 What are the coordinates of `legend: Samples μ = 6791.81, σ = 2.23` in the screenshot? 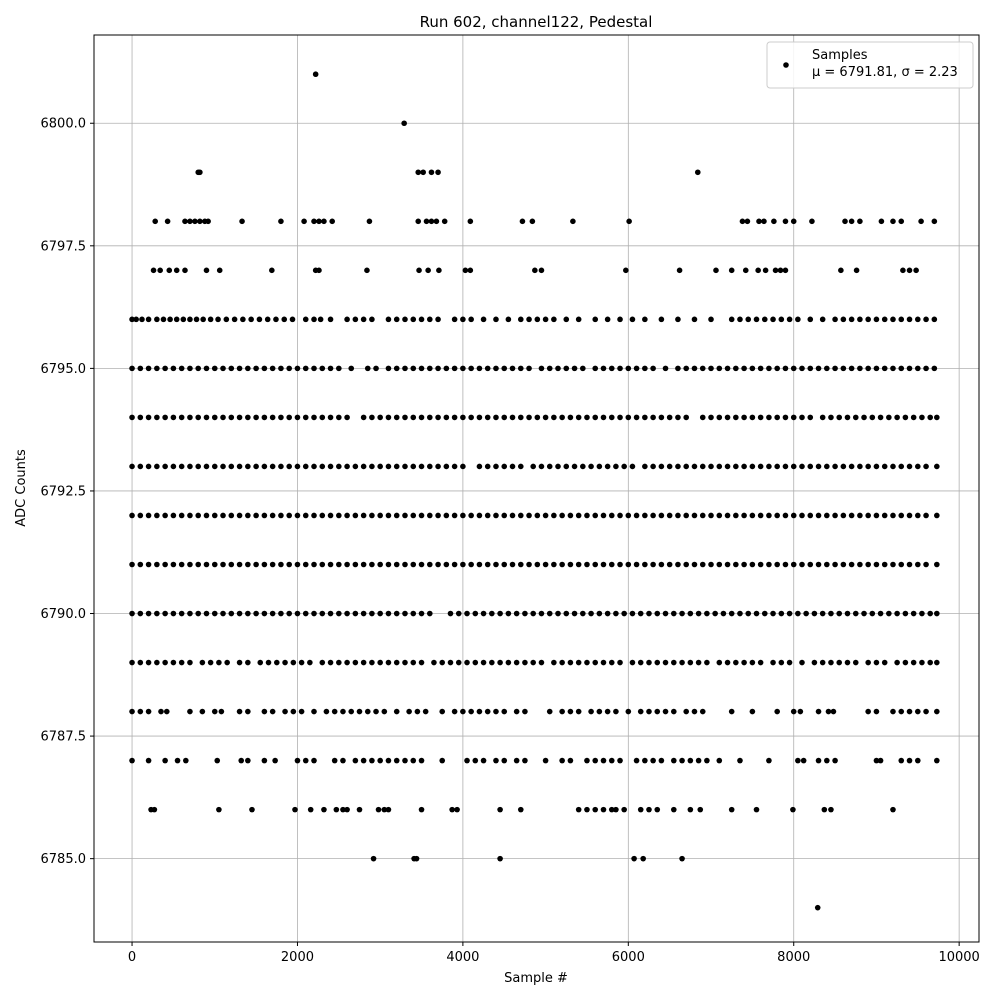 It's located at (870, 65).